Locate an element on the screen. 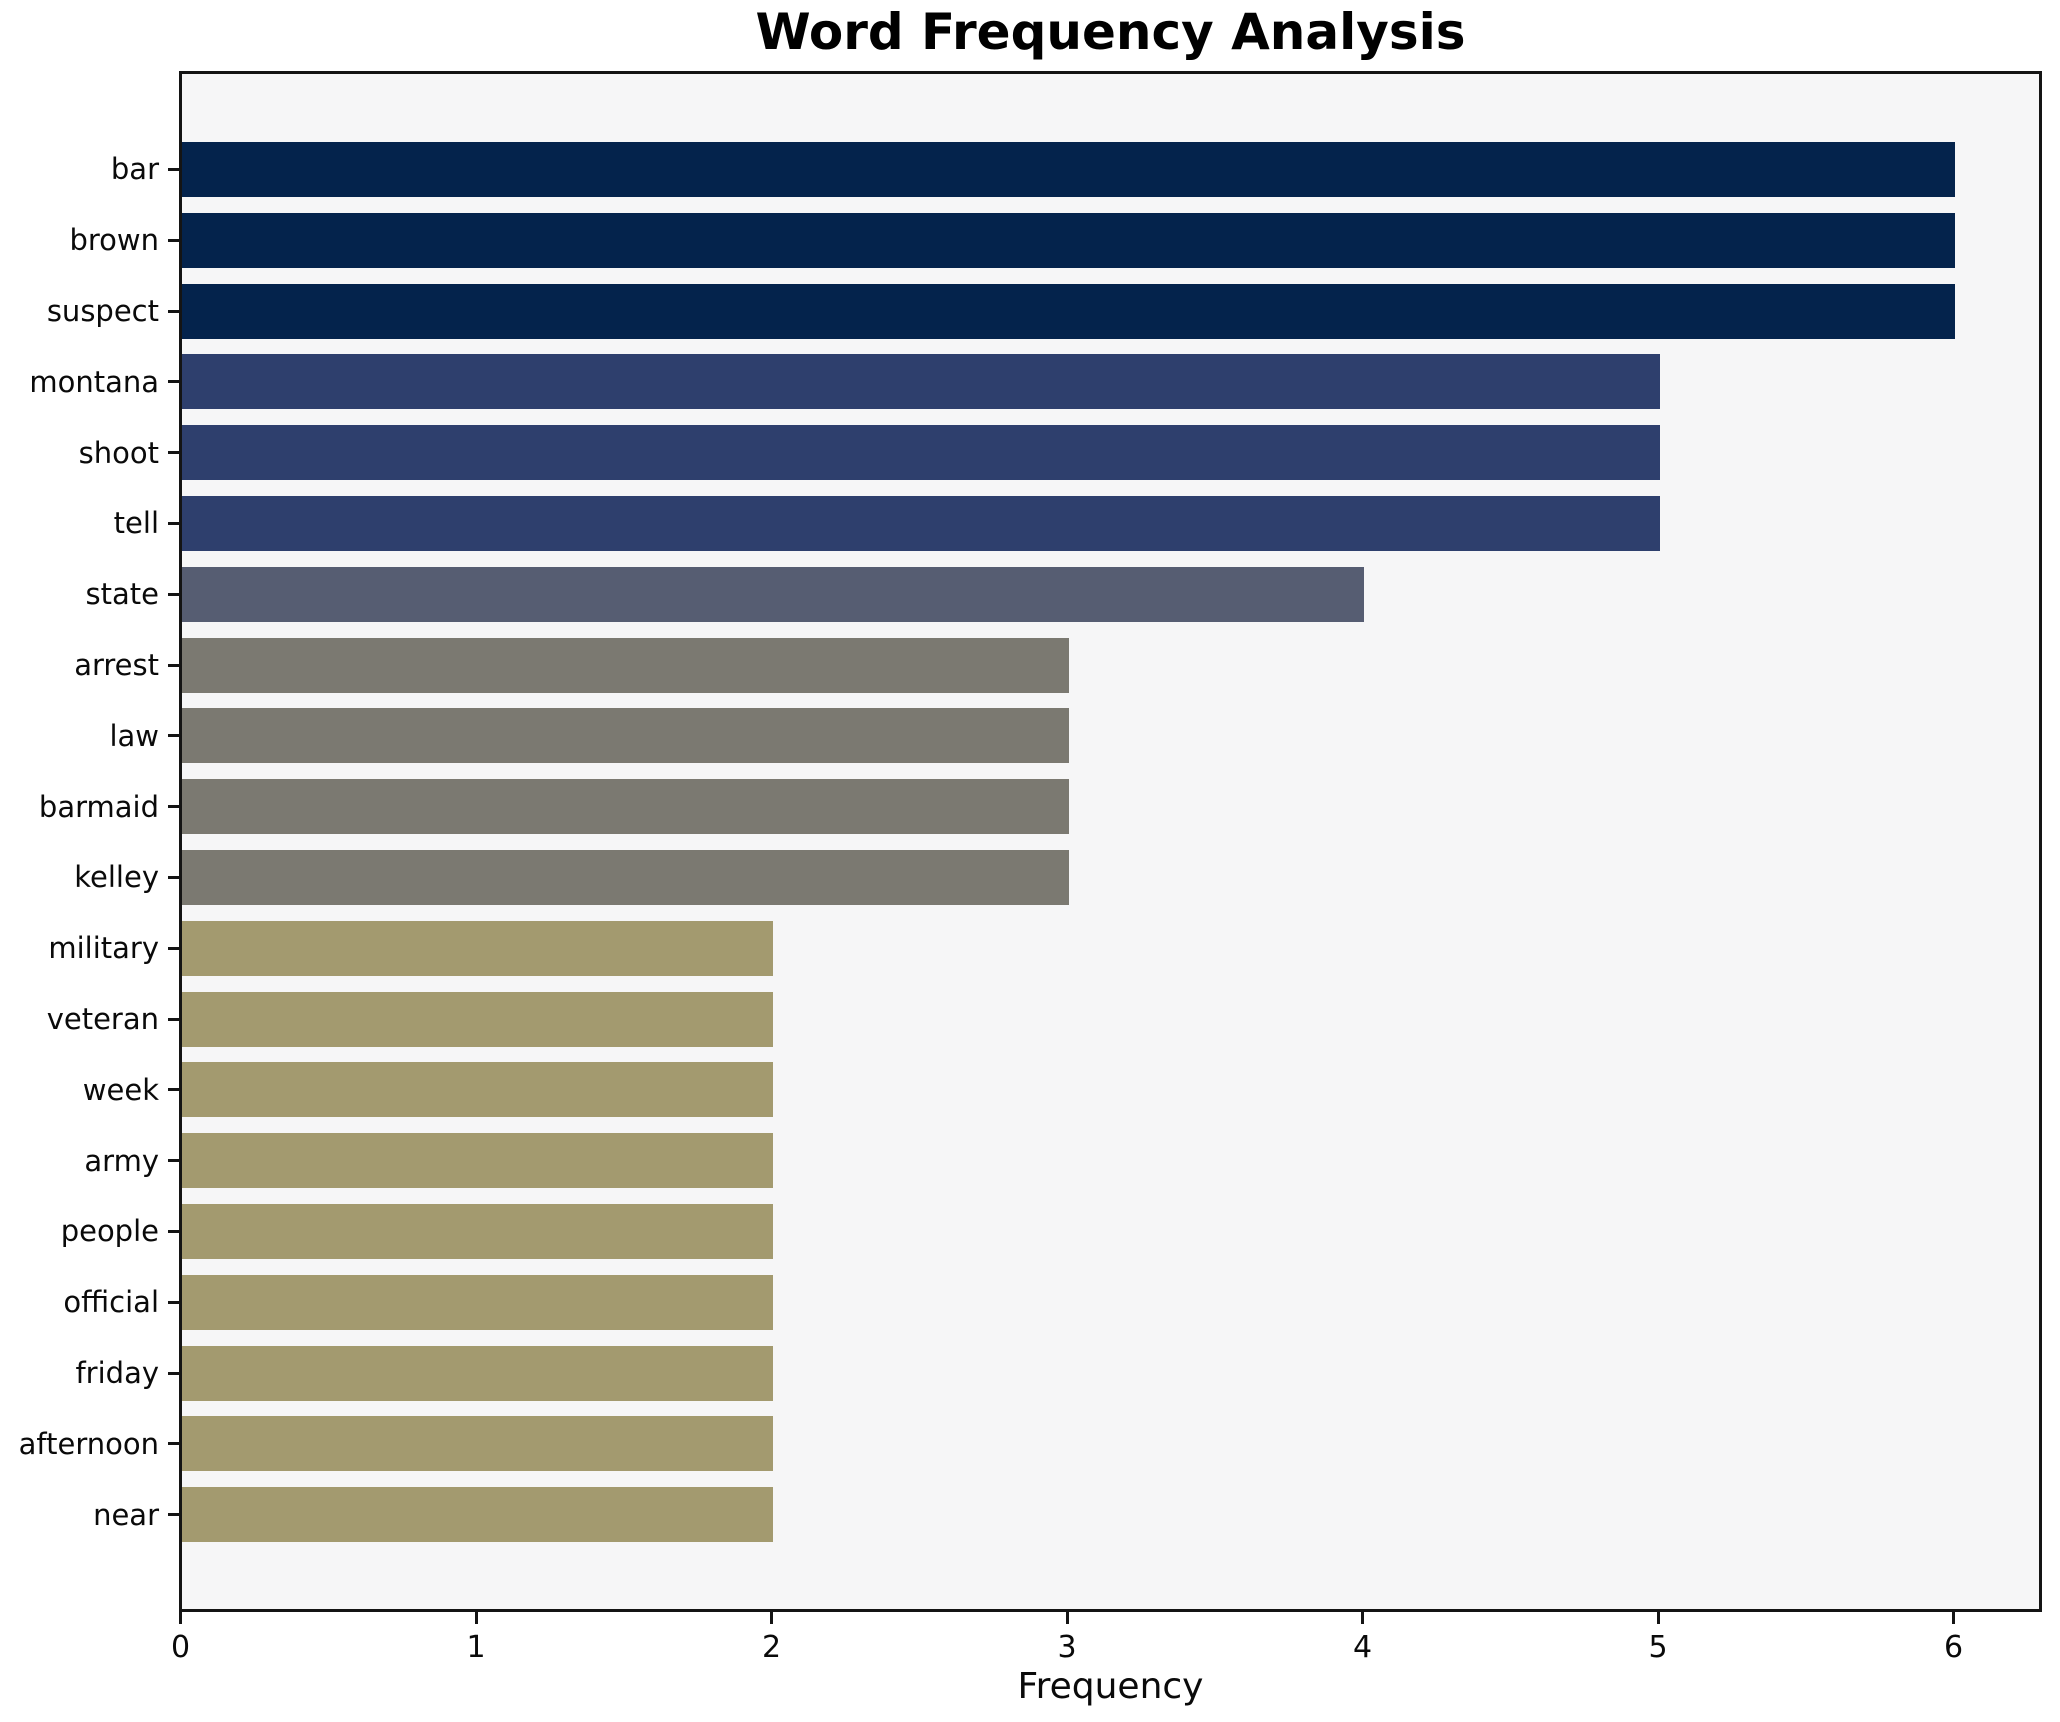  y-tick-label-official: official is located at coordinates (111, 1302).